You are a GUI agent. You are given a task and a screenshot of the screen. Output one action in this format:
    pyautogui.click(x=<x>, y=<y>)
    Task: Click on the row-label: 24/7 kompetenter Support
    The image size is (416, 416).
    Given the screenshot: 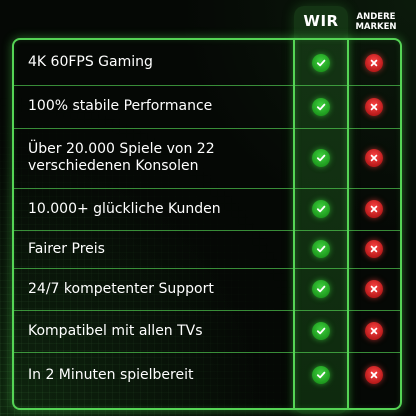 What is the action you would take?
    pyautogui.click(x=121, y=288)
    